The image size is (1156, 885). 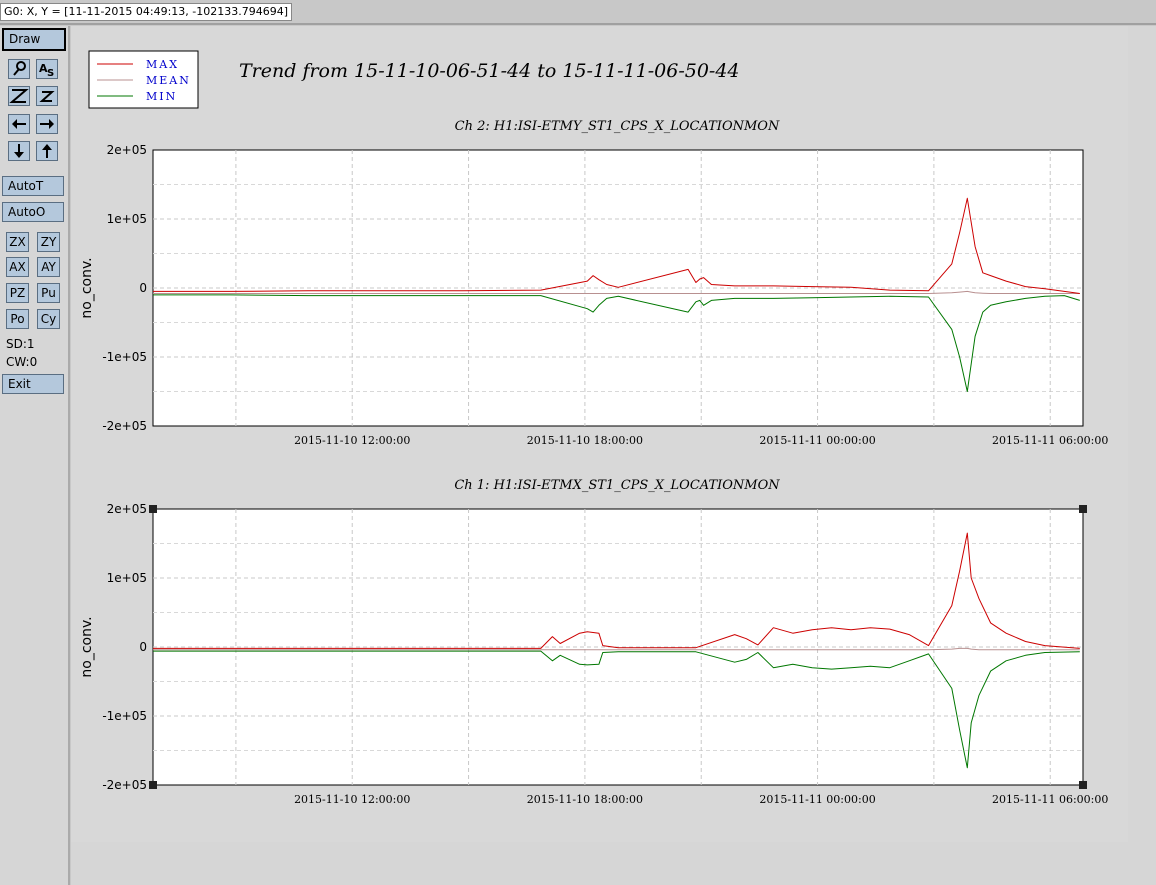 What do you see at coordinates (17, 319) in the screenshot?
I see `po-button: Po` at bounding box center [17, 319].